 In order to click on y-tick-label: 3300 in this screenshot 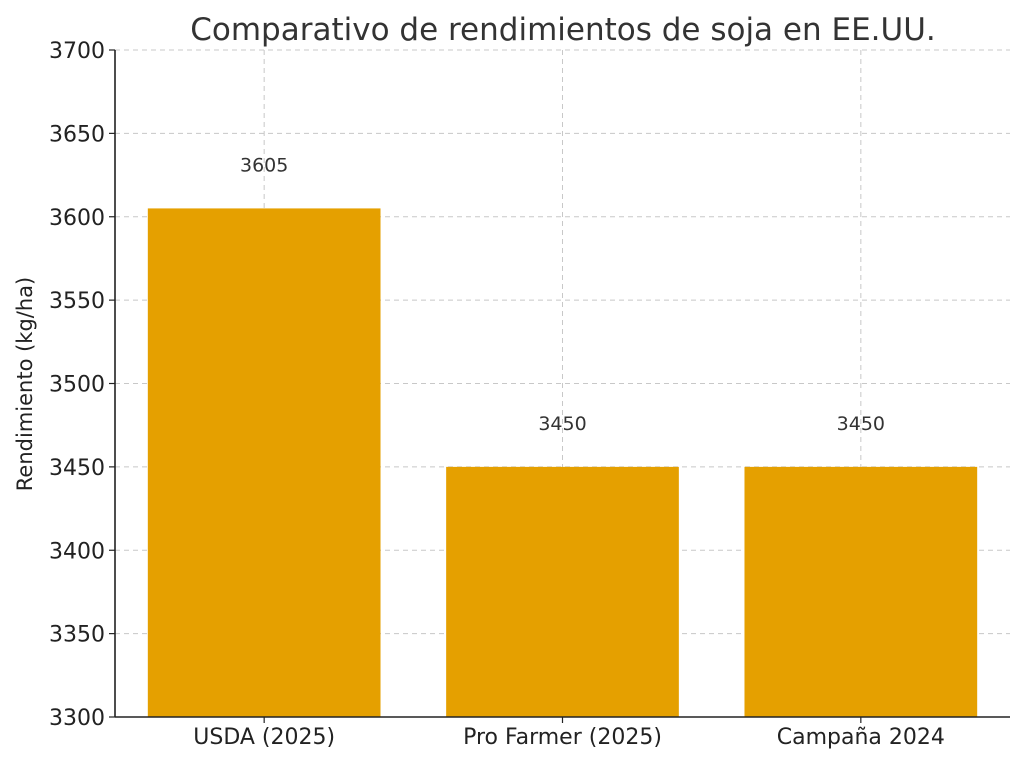, I will do `click(77, 718)`.